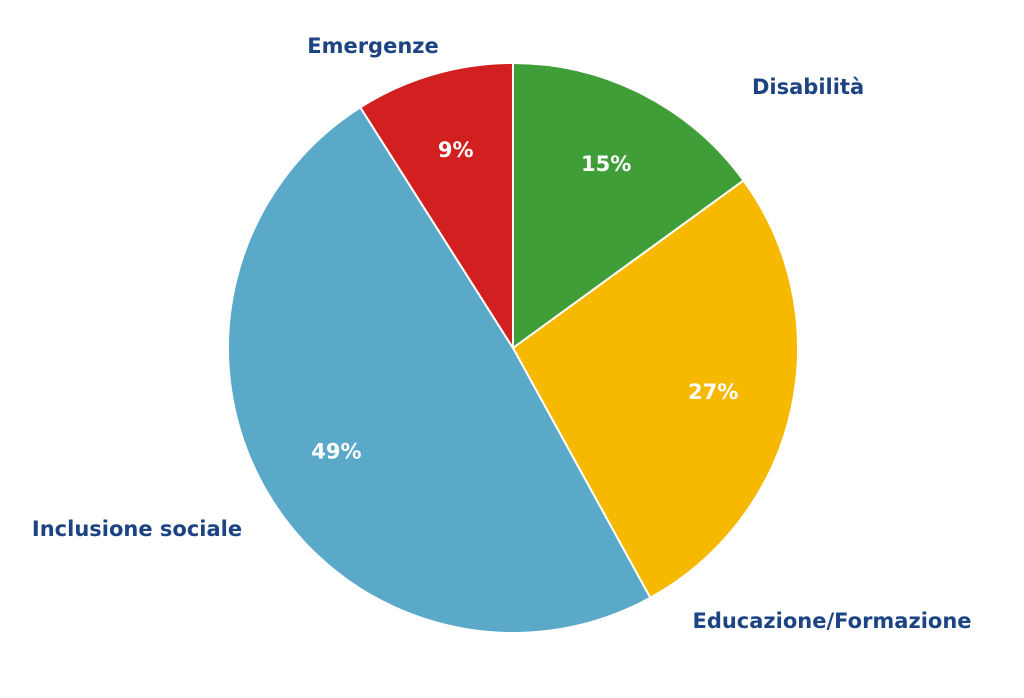  What do you see at coordinates (336, 451) in the screenshot?
I see `value-label: 49%` at bounding box center [336, 451].